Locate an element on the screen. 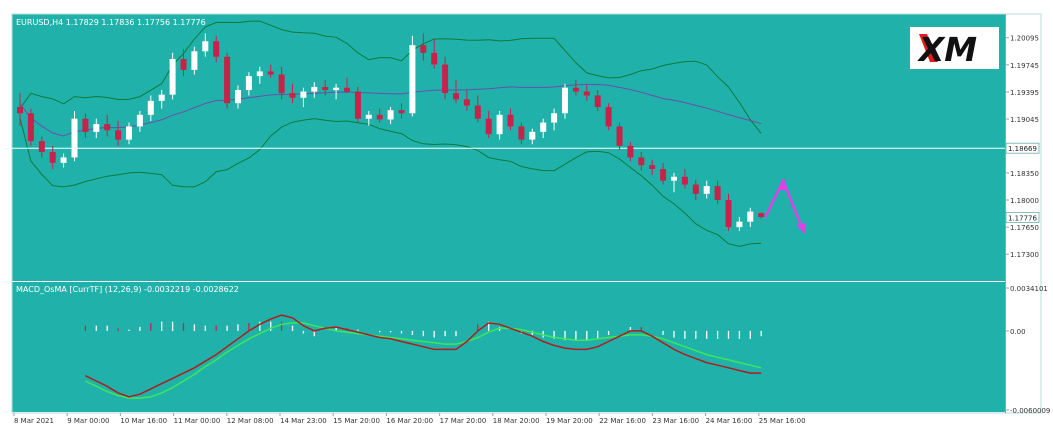 The height and width of the screenshot is (448, 1053). price-tick-label: 1.17650 is located at coordinates (1024, 228).